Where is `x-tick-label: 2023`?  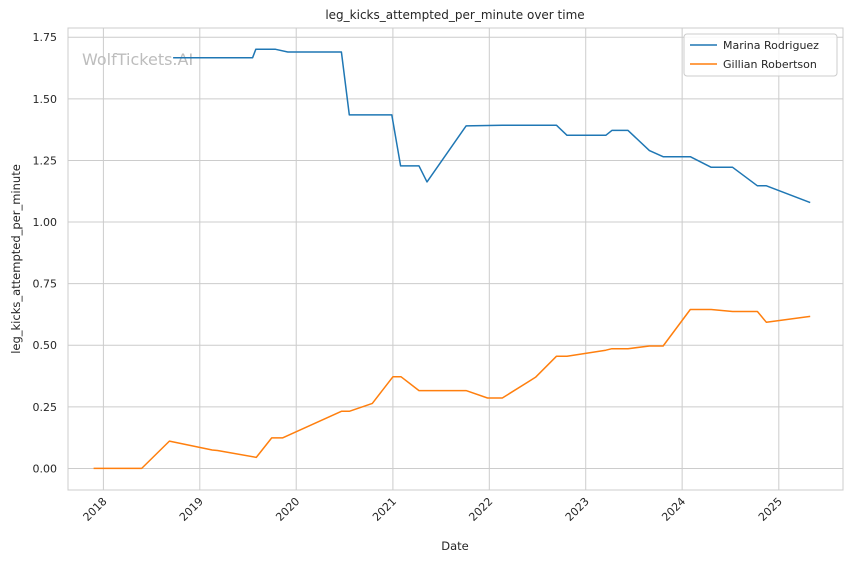
x-tick-label: 2023 is located at coordinates (577, 509).